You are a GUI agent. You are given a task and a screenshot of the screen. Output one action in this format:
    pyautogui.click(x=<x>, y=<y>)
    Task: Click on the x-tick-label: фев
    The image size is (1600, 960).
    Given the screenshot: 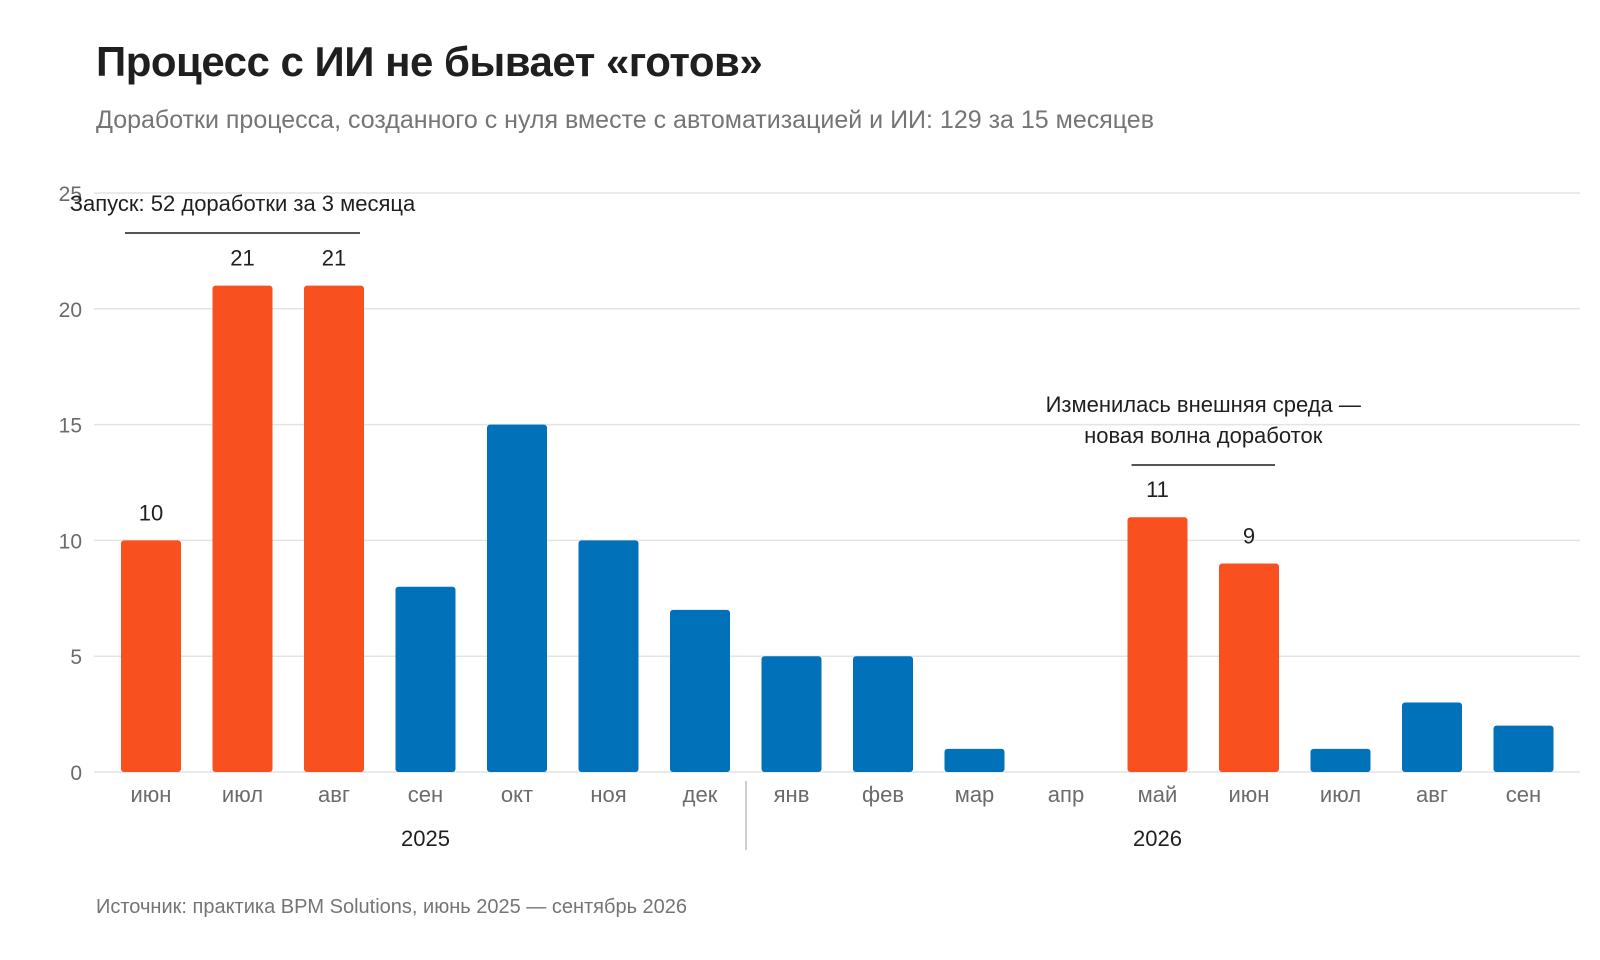 What is the action you would take?
    pyautogui.click(x=883, y=794)
    